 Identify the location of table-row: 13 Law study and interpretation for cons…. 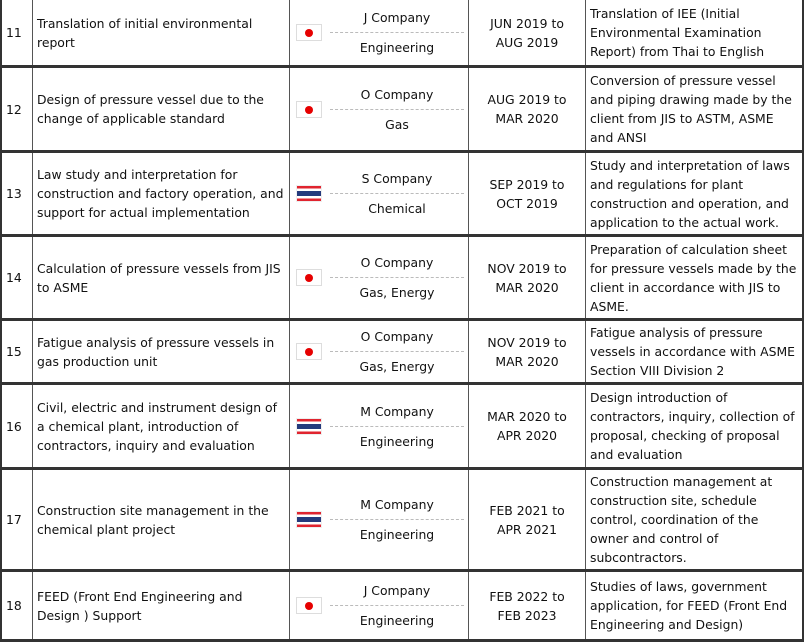
(402, 193).